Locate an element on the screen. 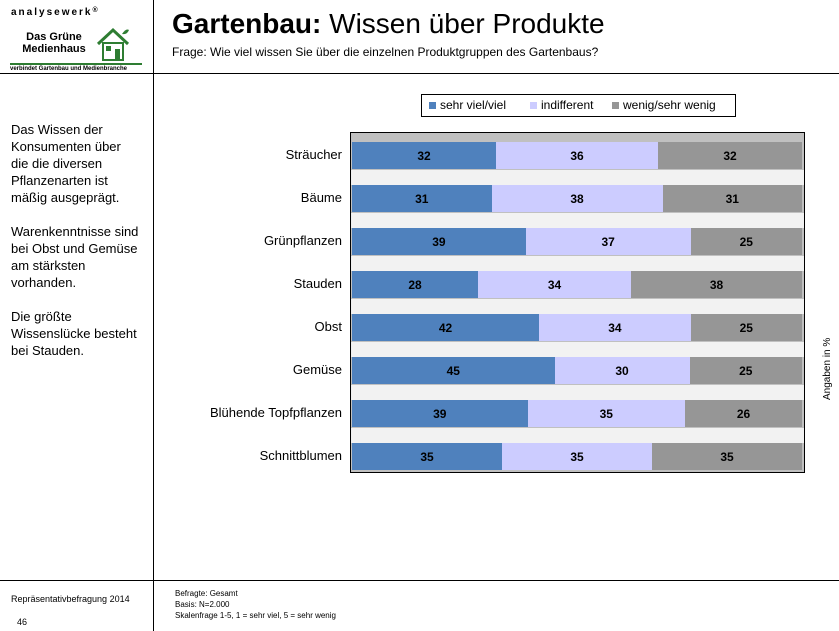 Image resolution: width=839 pixels, height=631 pixels. house-icon is located at coordinates (113, 44).